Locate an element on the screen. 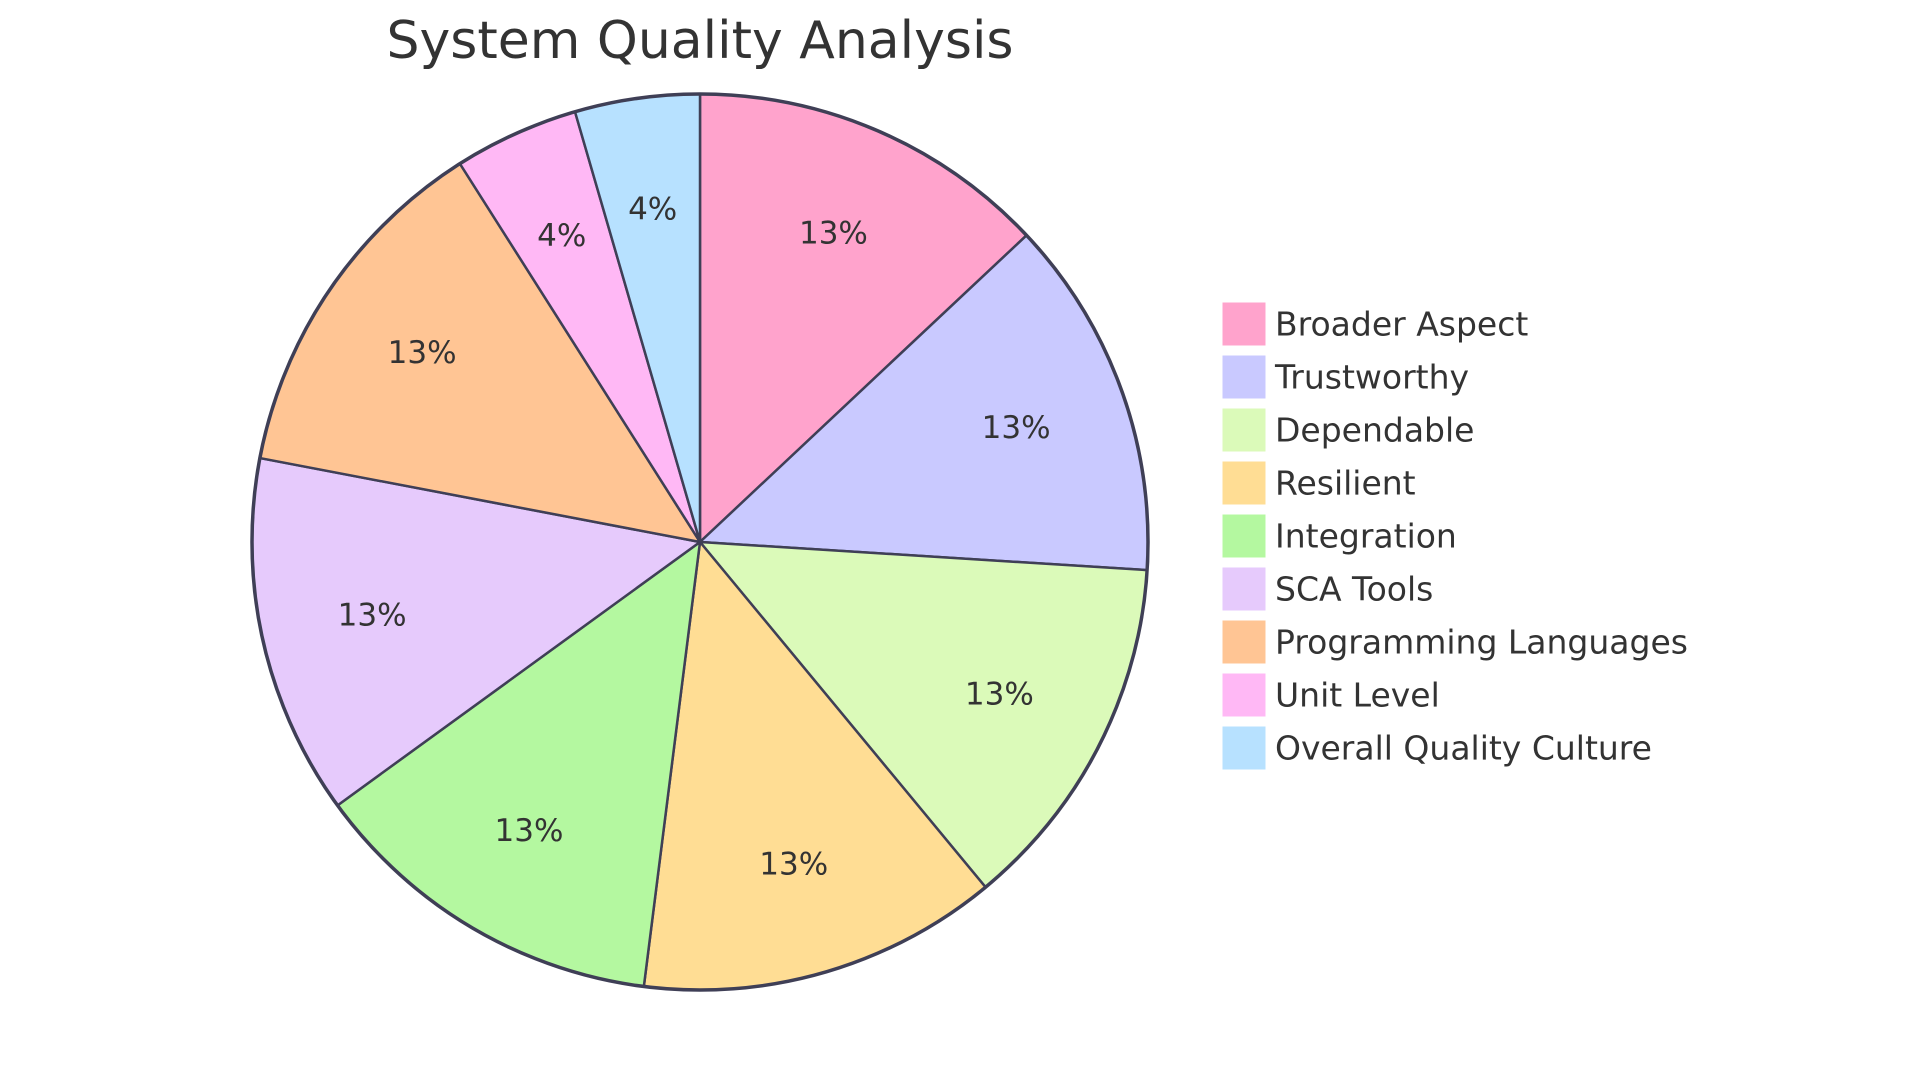 Image resolution: width=1920 pixels, height=1080 pixels. legend-label-overall-quality-culture: Overall Quality Culture is located at coordinates (1463, 748).